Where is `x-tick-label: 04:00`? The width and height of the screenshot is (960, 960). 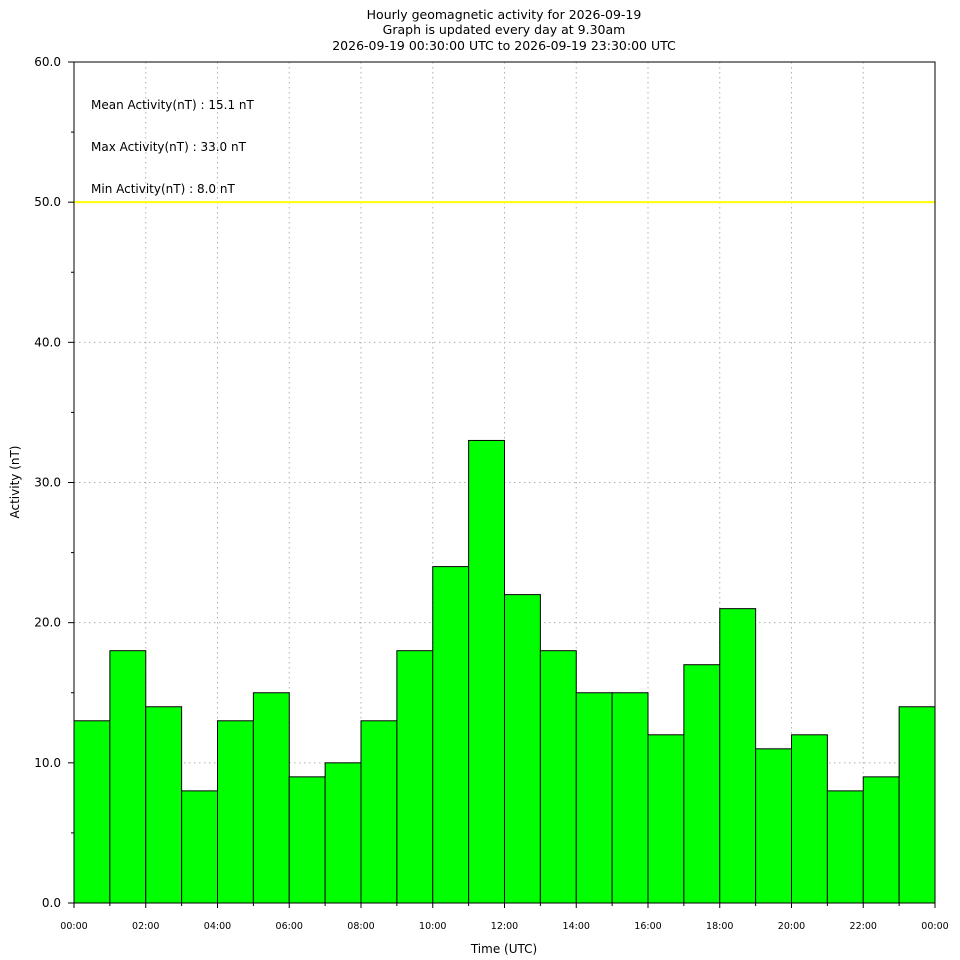
x-tick-label: 04:00 is located at coordinates (217, 926).